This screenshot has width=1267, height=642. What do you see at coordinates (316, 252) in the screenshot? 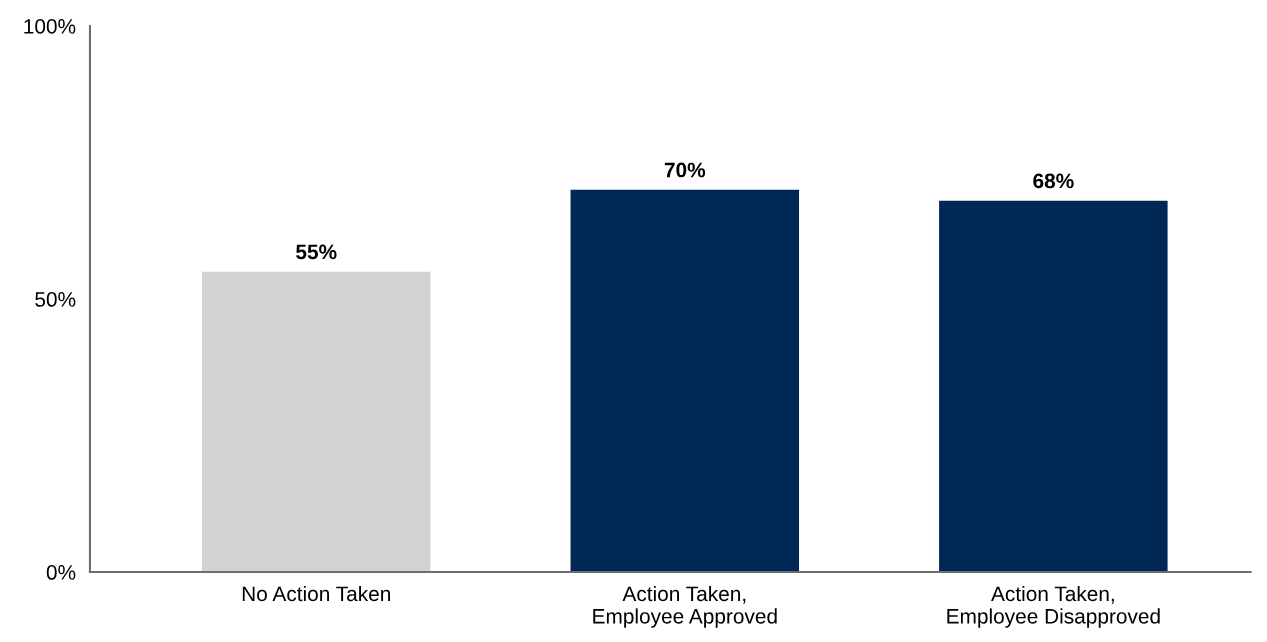
I see `data-label: 55%` at bounding box center [316, 252].